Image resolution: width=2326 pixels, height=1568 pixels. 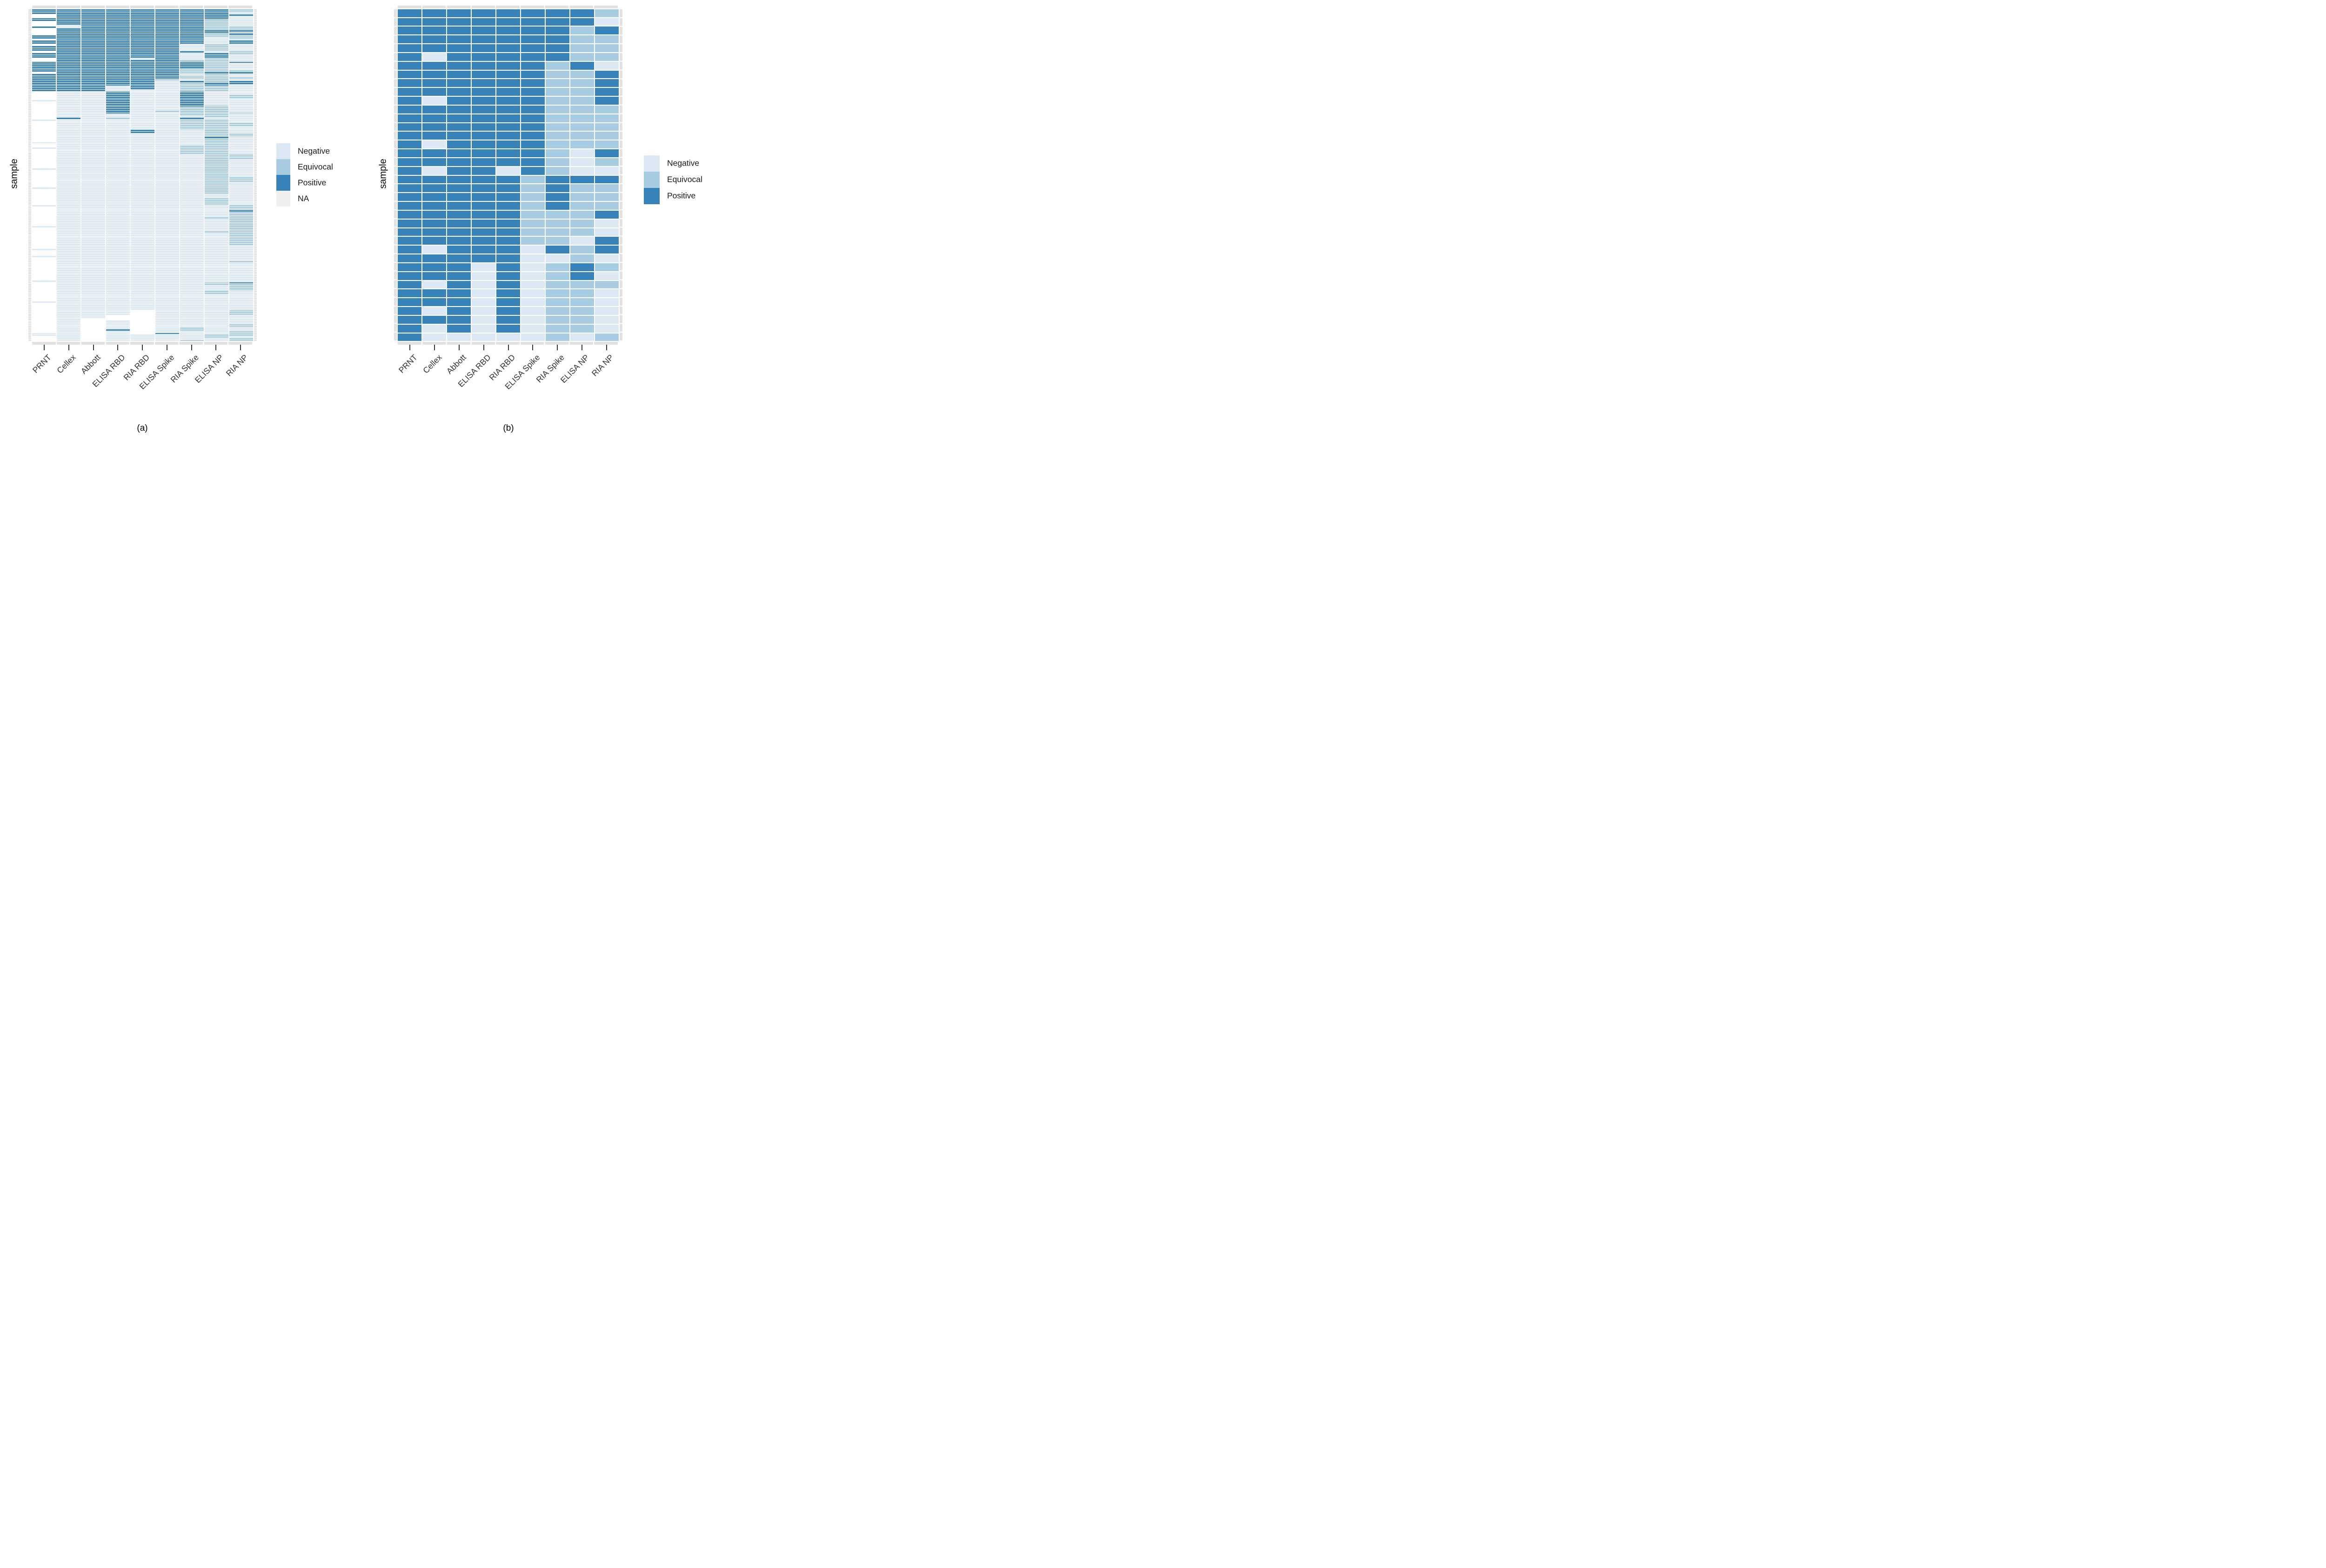 I want to click on legend-label: Equivocal, so click(x=684, y=179).